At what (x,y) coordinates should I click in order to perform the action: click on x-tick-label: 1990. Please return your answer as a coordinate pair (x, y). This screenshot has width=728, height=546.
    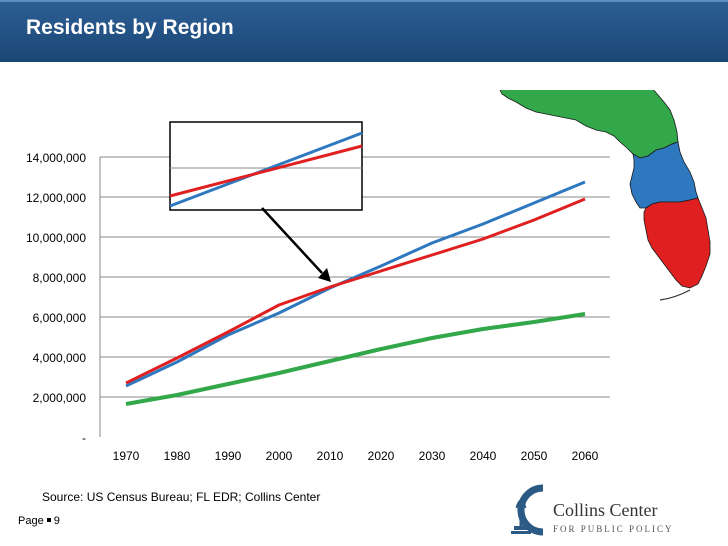
    Looking at the image, I should click on (228, 456).